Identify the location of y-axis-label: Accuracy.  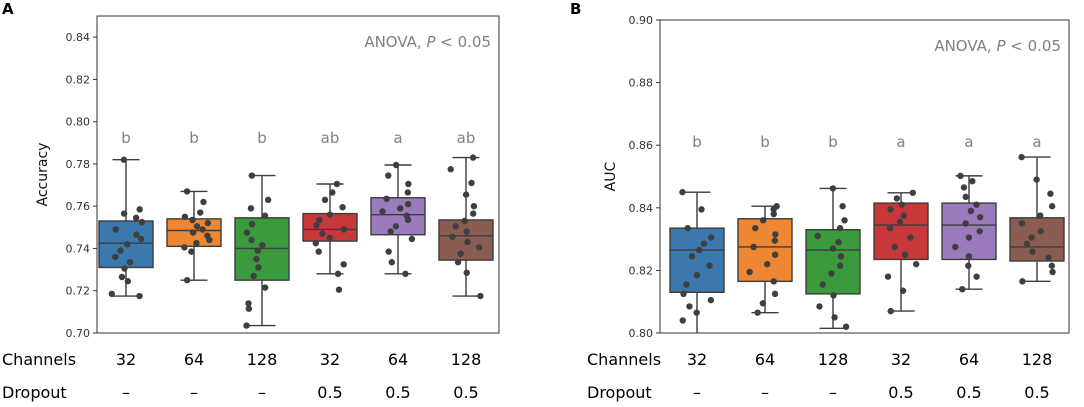
(43, 175).